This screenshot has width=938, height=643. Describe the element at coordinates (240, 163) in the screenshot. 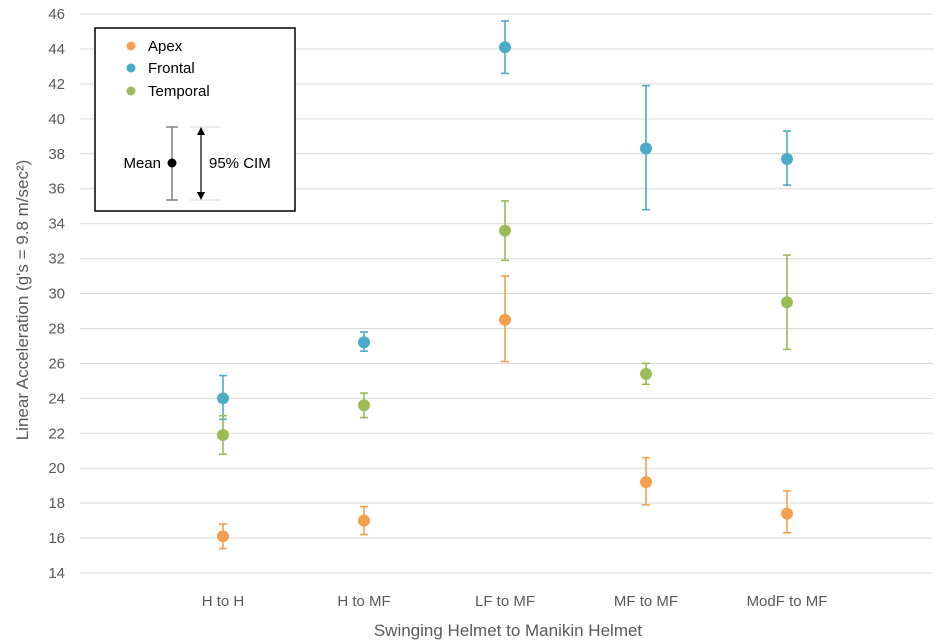

I see `legend-ci-label: 95% CIM` at that location.